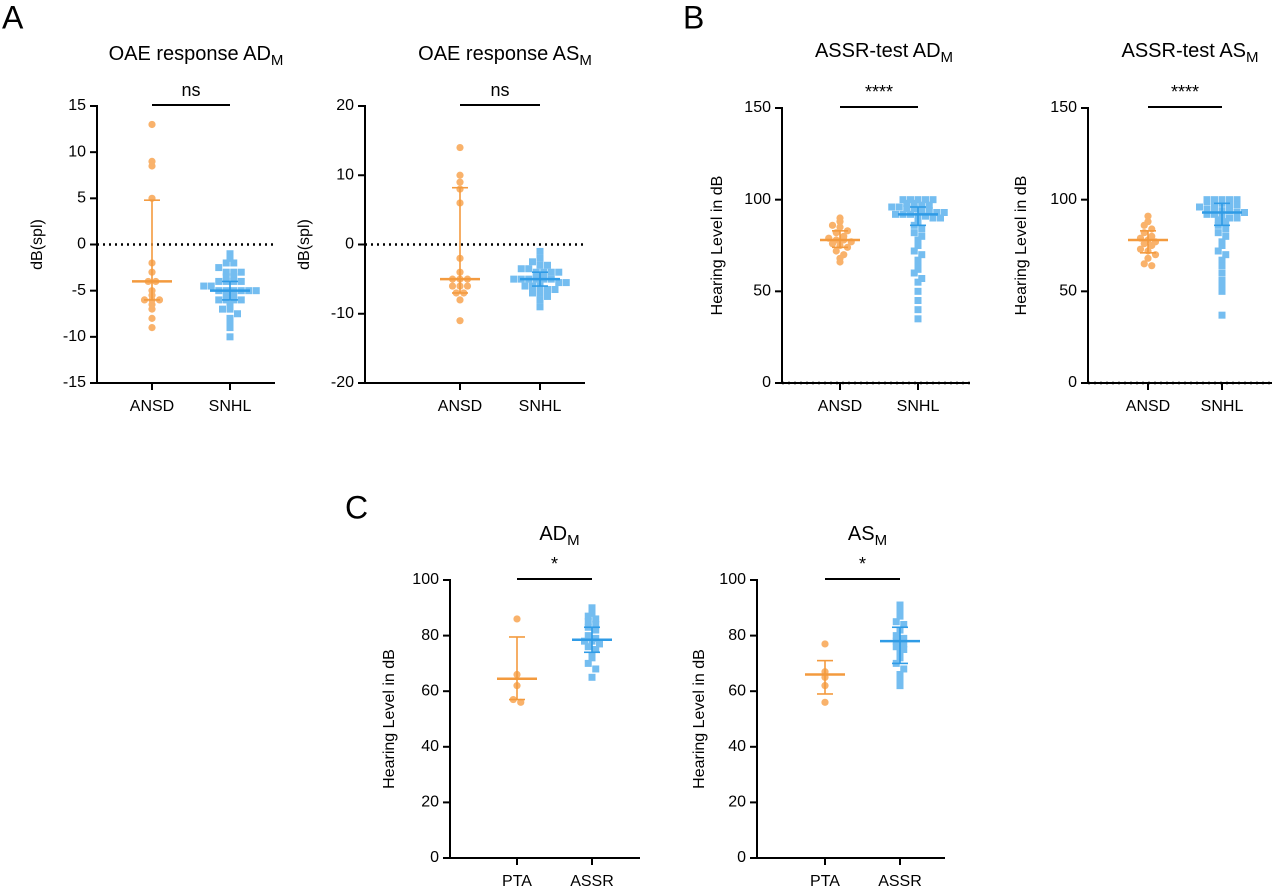 The width and height of the screenshot is (1280, 893). I want to click on y-tick-label: -20, so click(342, 382).